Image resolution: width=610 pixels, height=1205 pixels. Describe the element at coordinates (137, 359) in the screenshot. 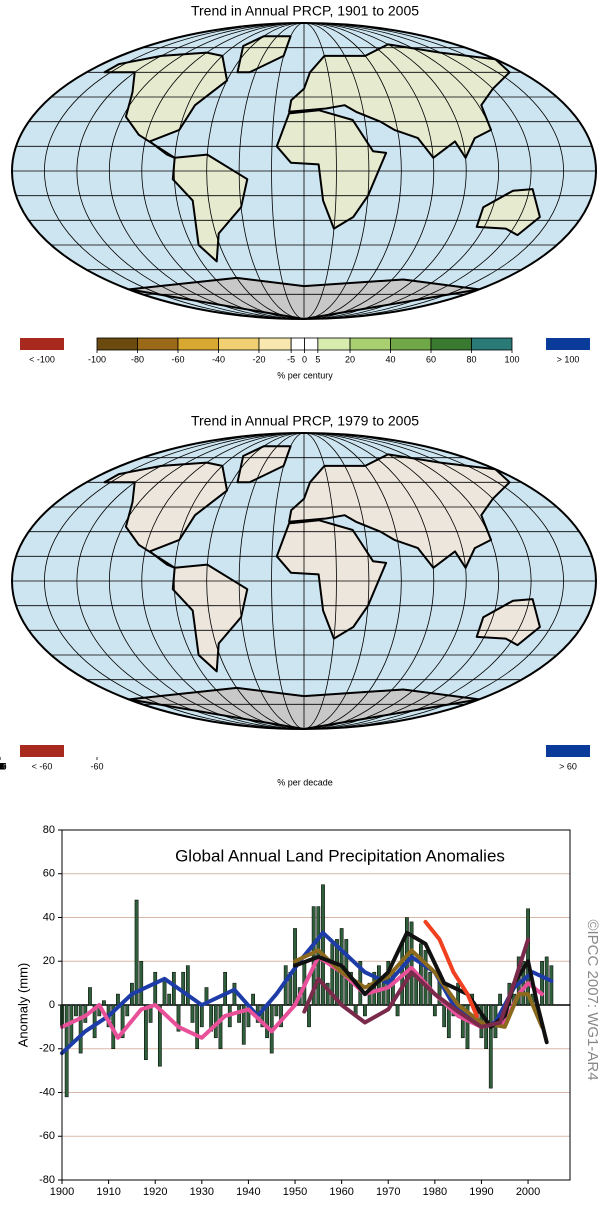

I see `colorbar-tick-label: -80` at that location.